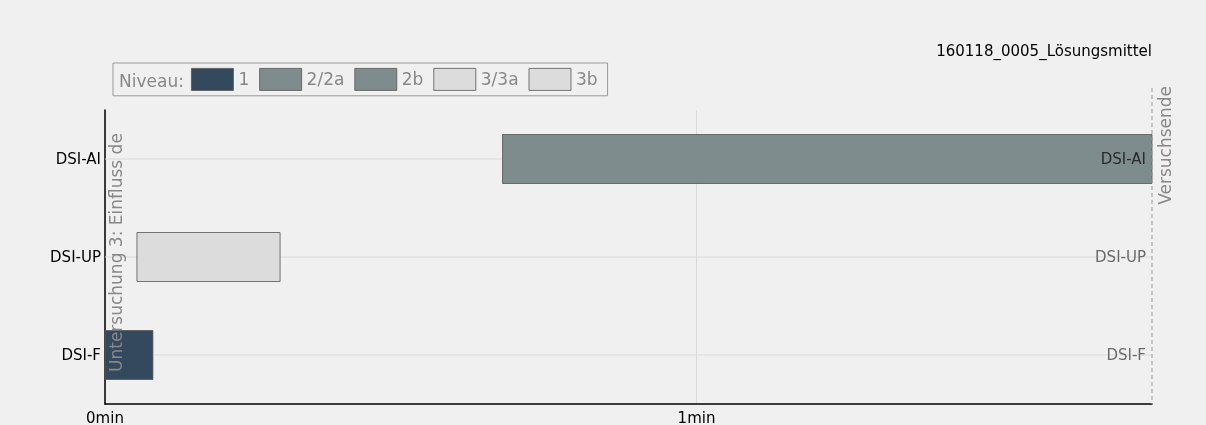 Image resolution: width=1206 pixels, height=425 pixels. What do you see at coordinates (1044, 51) in the screenshot?
I see `chart-title: 160118_0005_Lösungsmittel` at bounding box center [1044, 51].